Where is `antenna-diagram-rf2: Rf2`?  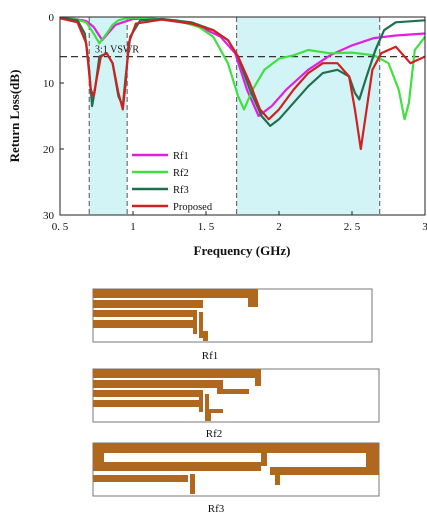
antenna-diagram-rf2: Rf2 is located at coordinates (236, 404).